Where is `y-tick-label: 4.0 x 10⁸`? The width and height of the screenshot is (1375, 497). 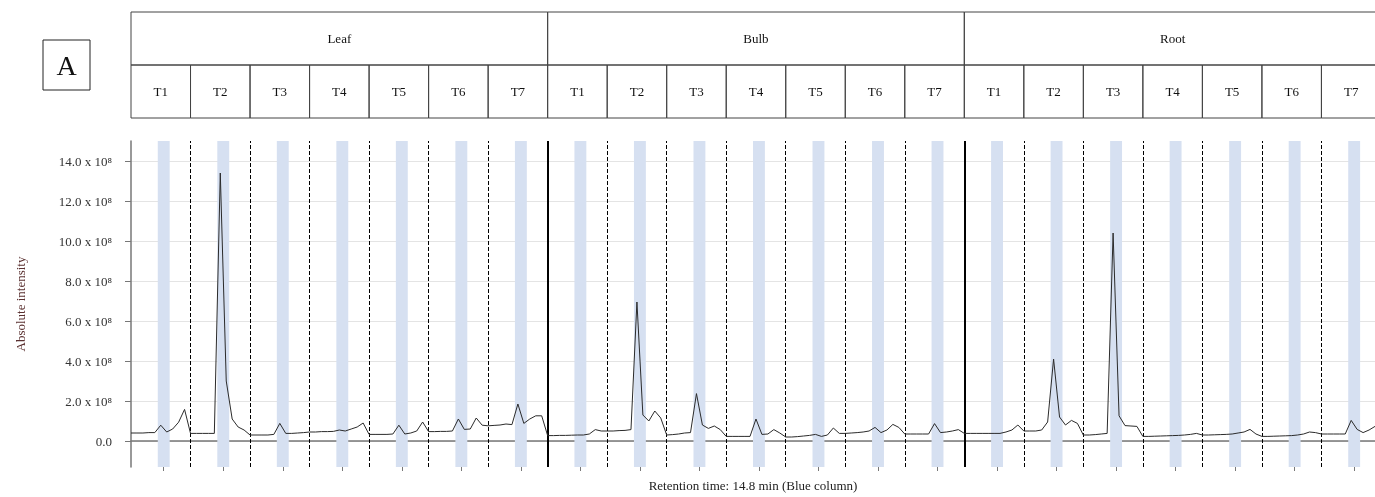
y-tick-label: 4.0 x 10⁸ is located at coordinates (89, 361).